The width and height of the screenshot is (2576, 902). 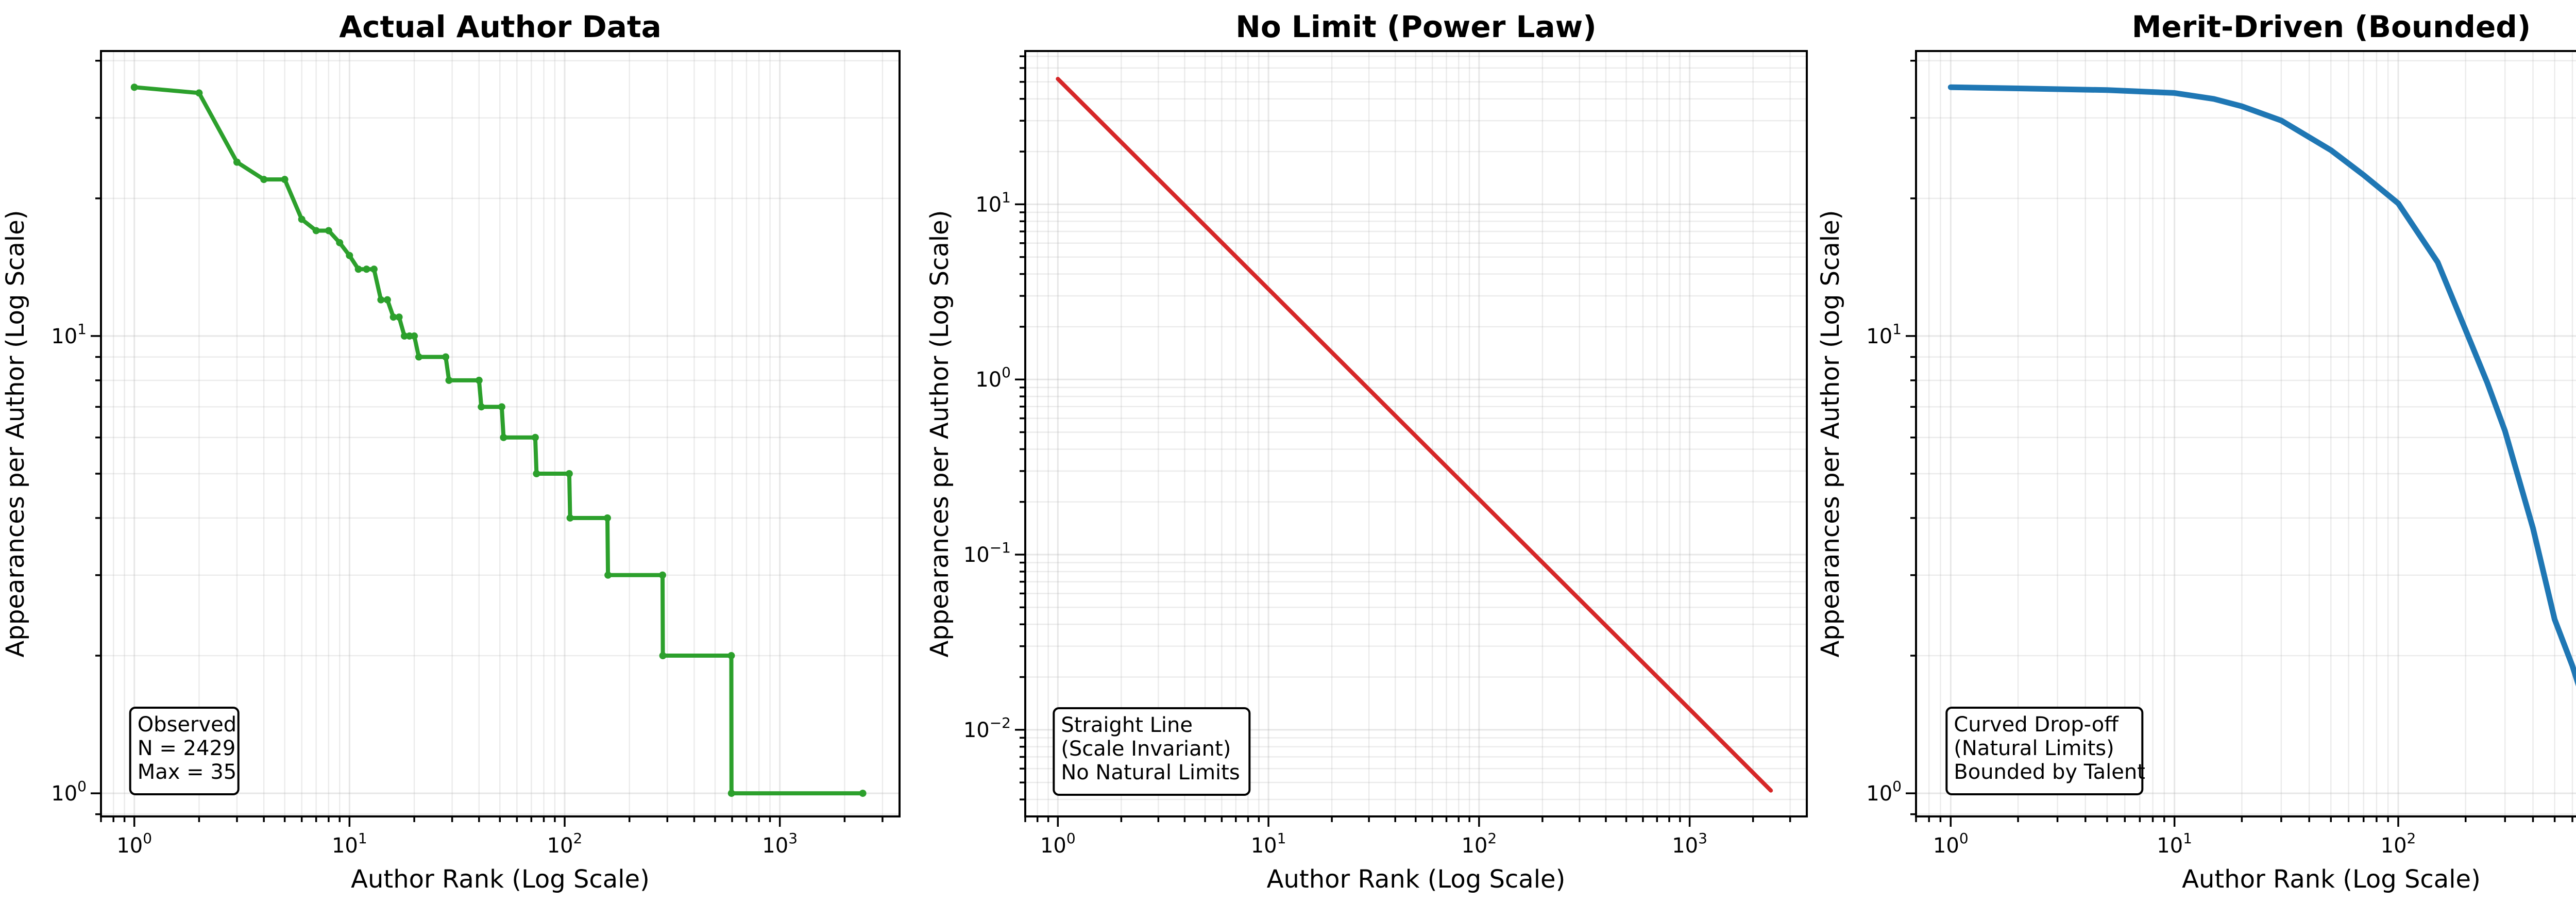 I want to click on annotation-line: No Natural Limits, so click(x=1150, y=772).